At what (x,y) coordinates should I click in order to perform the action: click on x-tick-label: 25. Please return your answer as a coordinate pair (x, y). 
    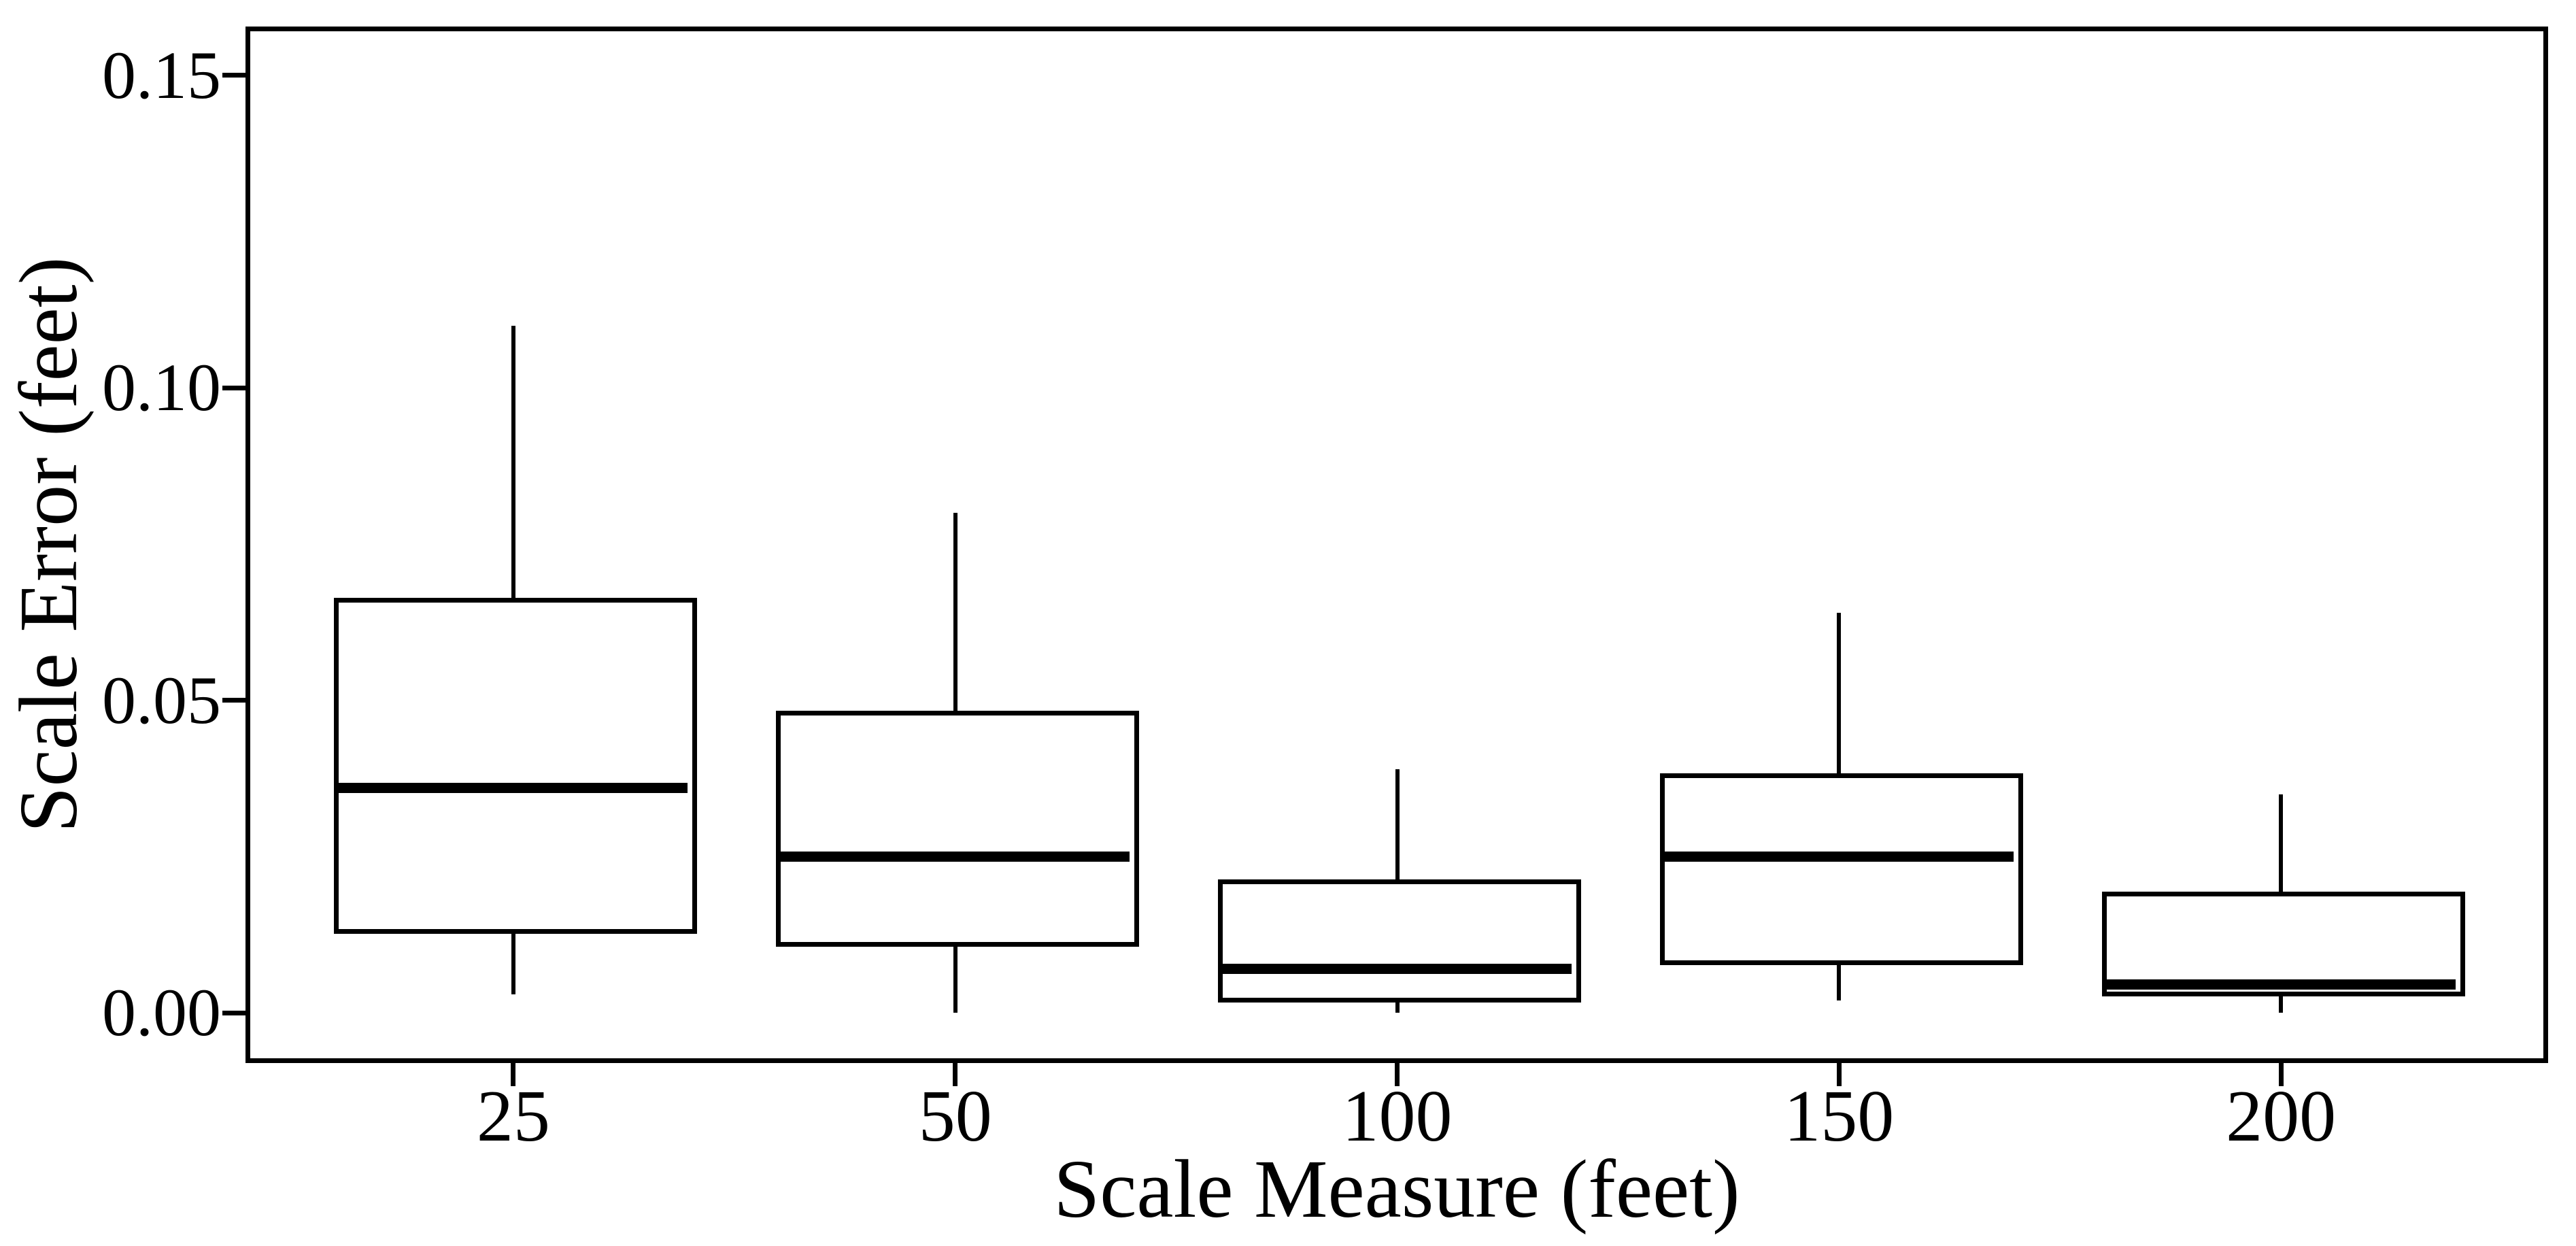
    Looking at the image, I should click on (513, 1116).